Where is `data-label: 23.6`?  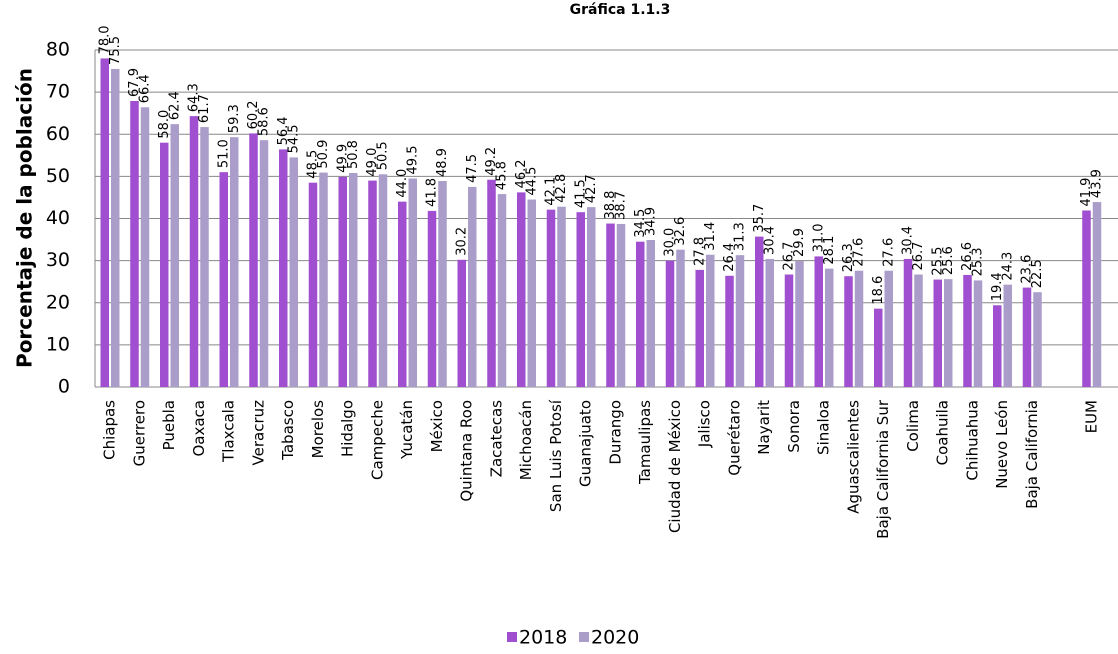 data-label: 23.6 is located at coordinates (1027, 269).